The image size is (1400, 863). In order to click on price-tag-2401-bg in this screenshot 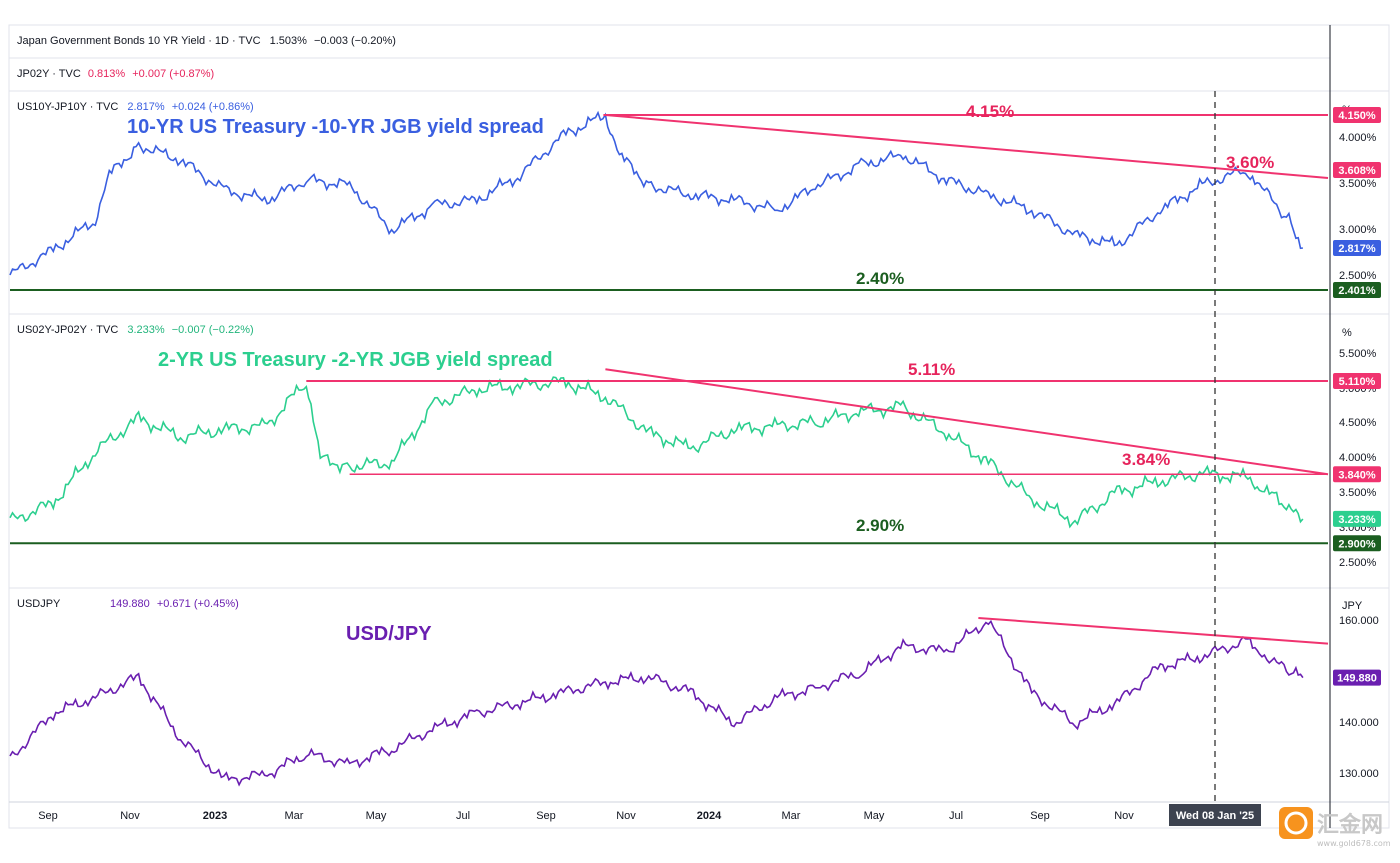, I will do `click(1357, 290)`.